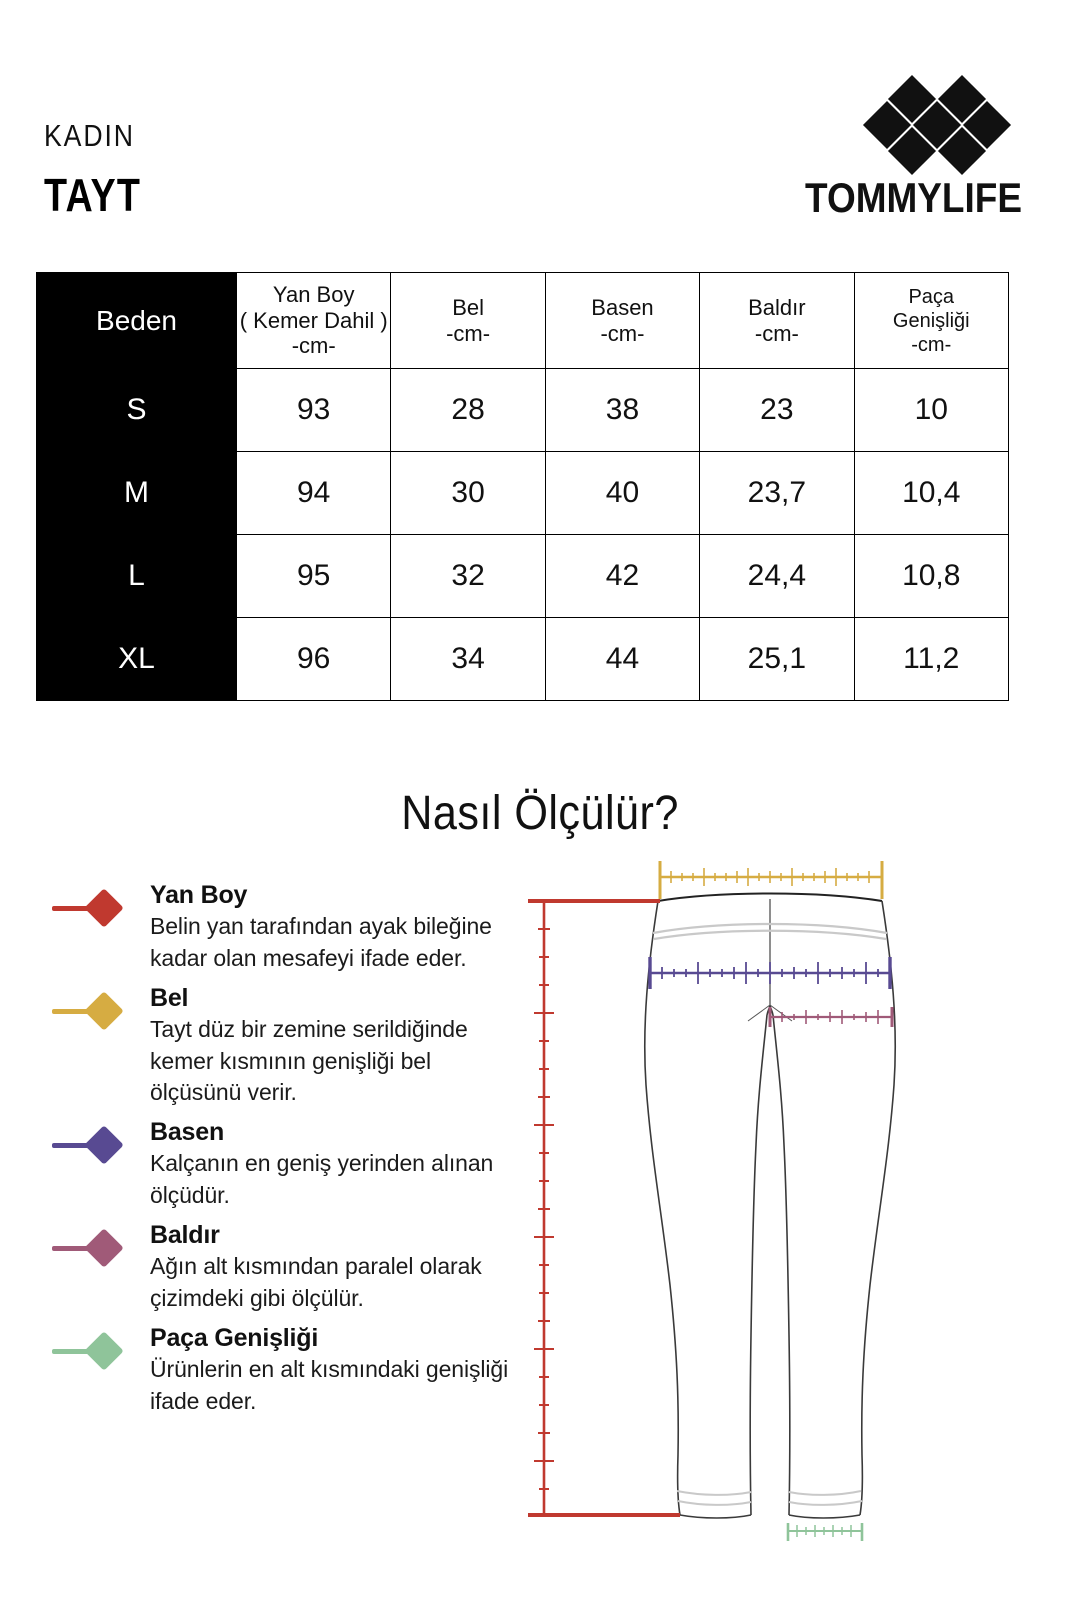 This screenshot has width=1080, height=1620. Describe the element at coordinates (931, 296) in the screenshot. I see `header-label: Paça` at that location.